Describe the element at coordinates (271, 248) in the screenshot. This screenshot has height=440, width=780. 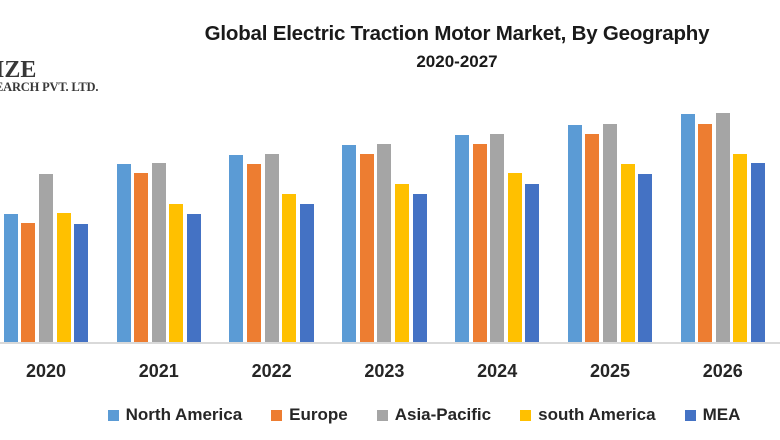
I see `bar-asia-pacific-2022` at that location.